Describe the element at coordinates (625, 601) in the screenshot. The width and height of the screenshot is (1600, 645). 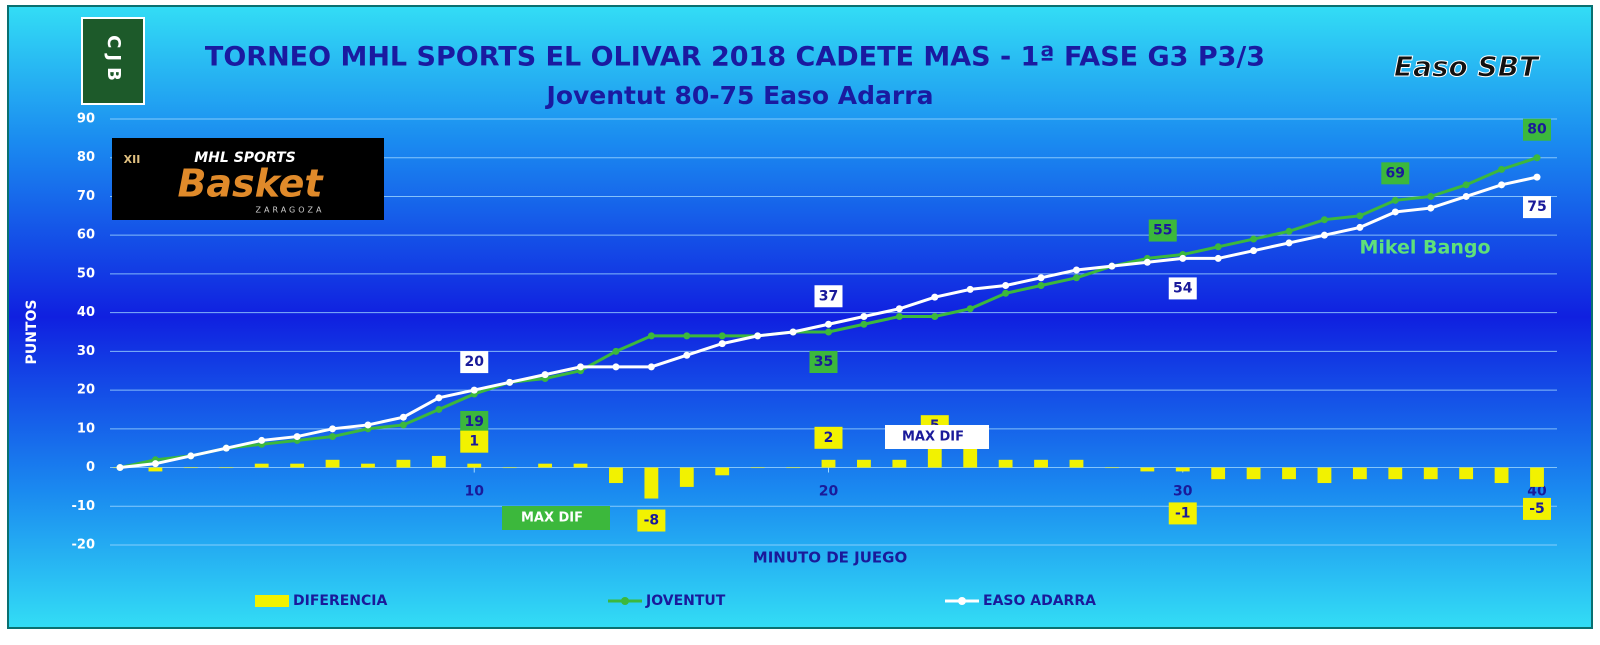
I see `legend-marker` at that location.